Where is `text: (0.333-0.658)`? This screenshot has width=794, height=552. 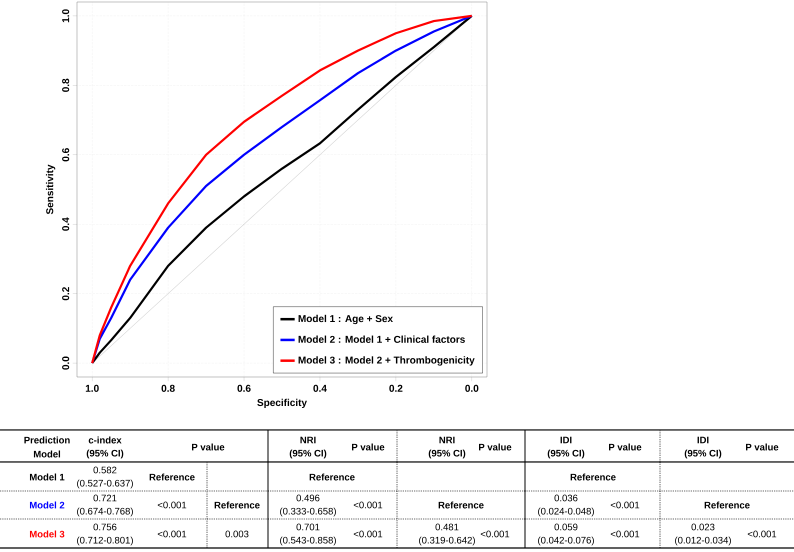 text: (0.333-0.658) is located at coordinates (308, 512).